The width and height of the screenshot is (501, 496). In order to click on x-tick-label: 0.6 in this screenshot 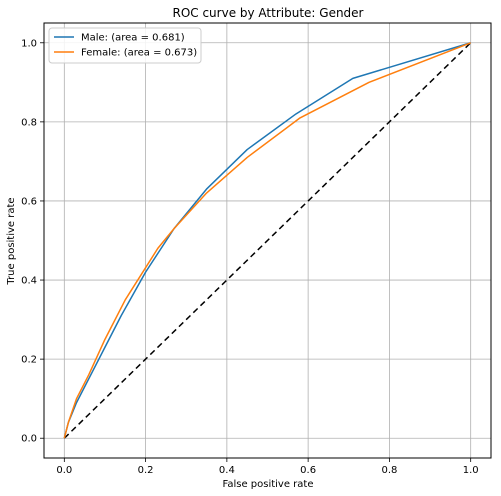, I will do `click(308, 470)`.